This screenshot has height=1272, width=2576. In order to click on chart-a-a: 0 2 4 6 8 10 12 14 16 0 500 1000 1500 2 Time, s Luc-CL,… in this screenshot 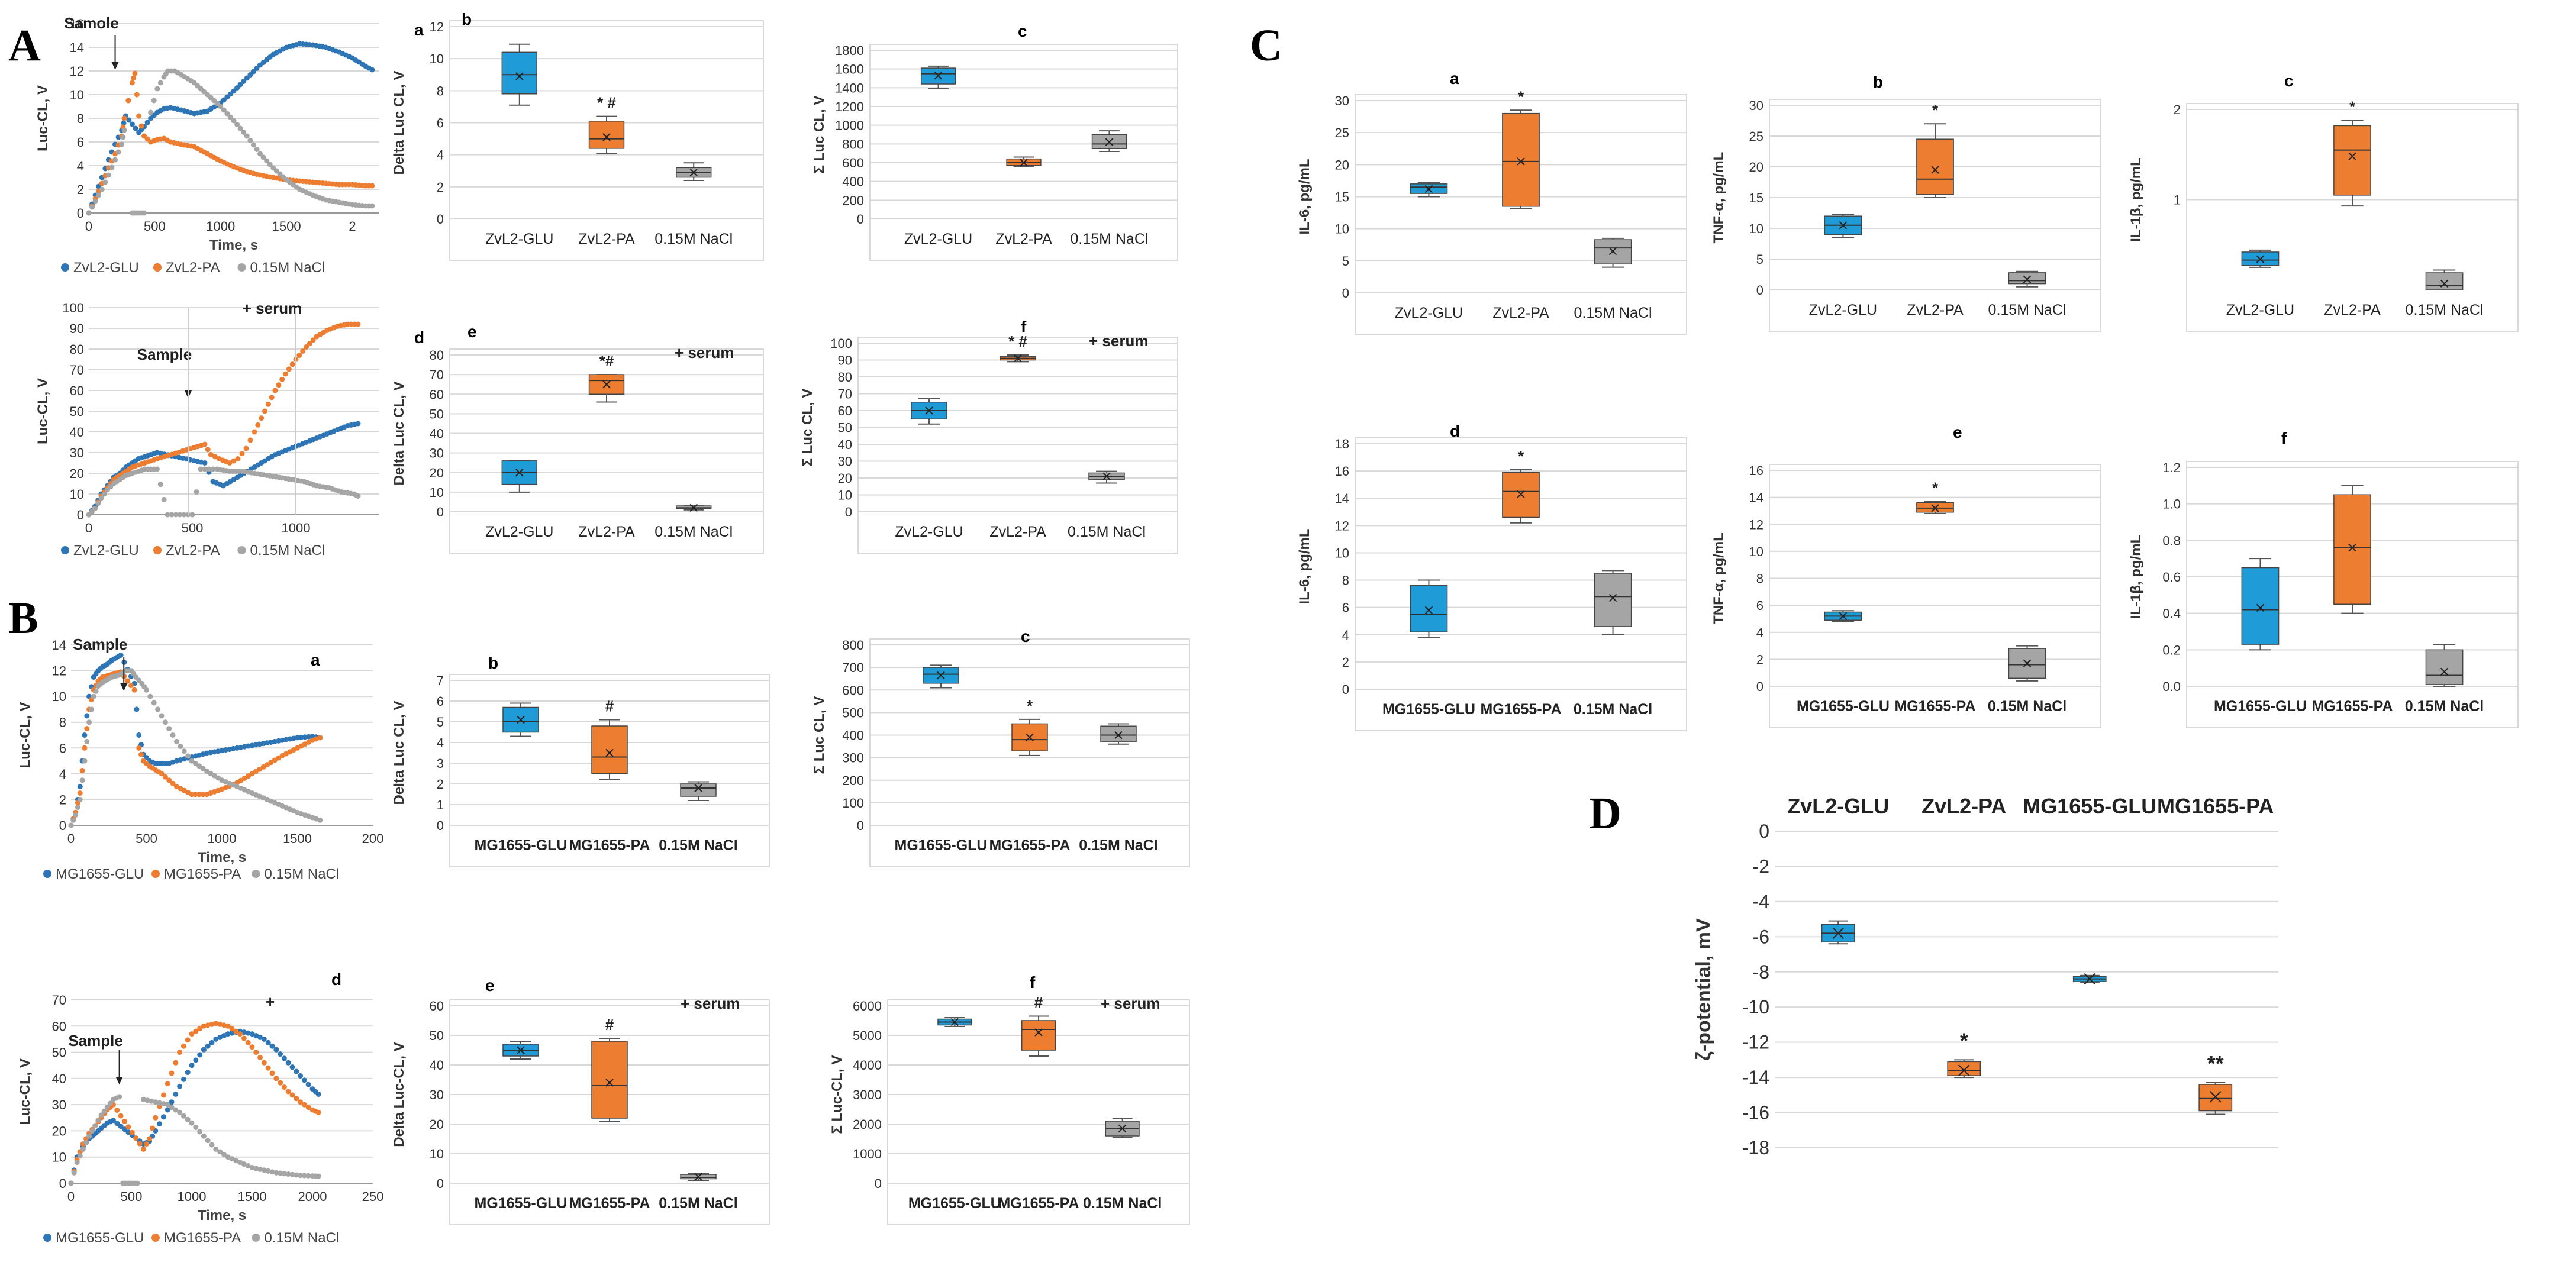, I will do `click(229, 145)`.